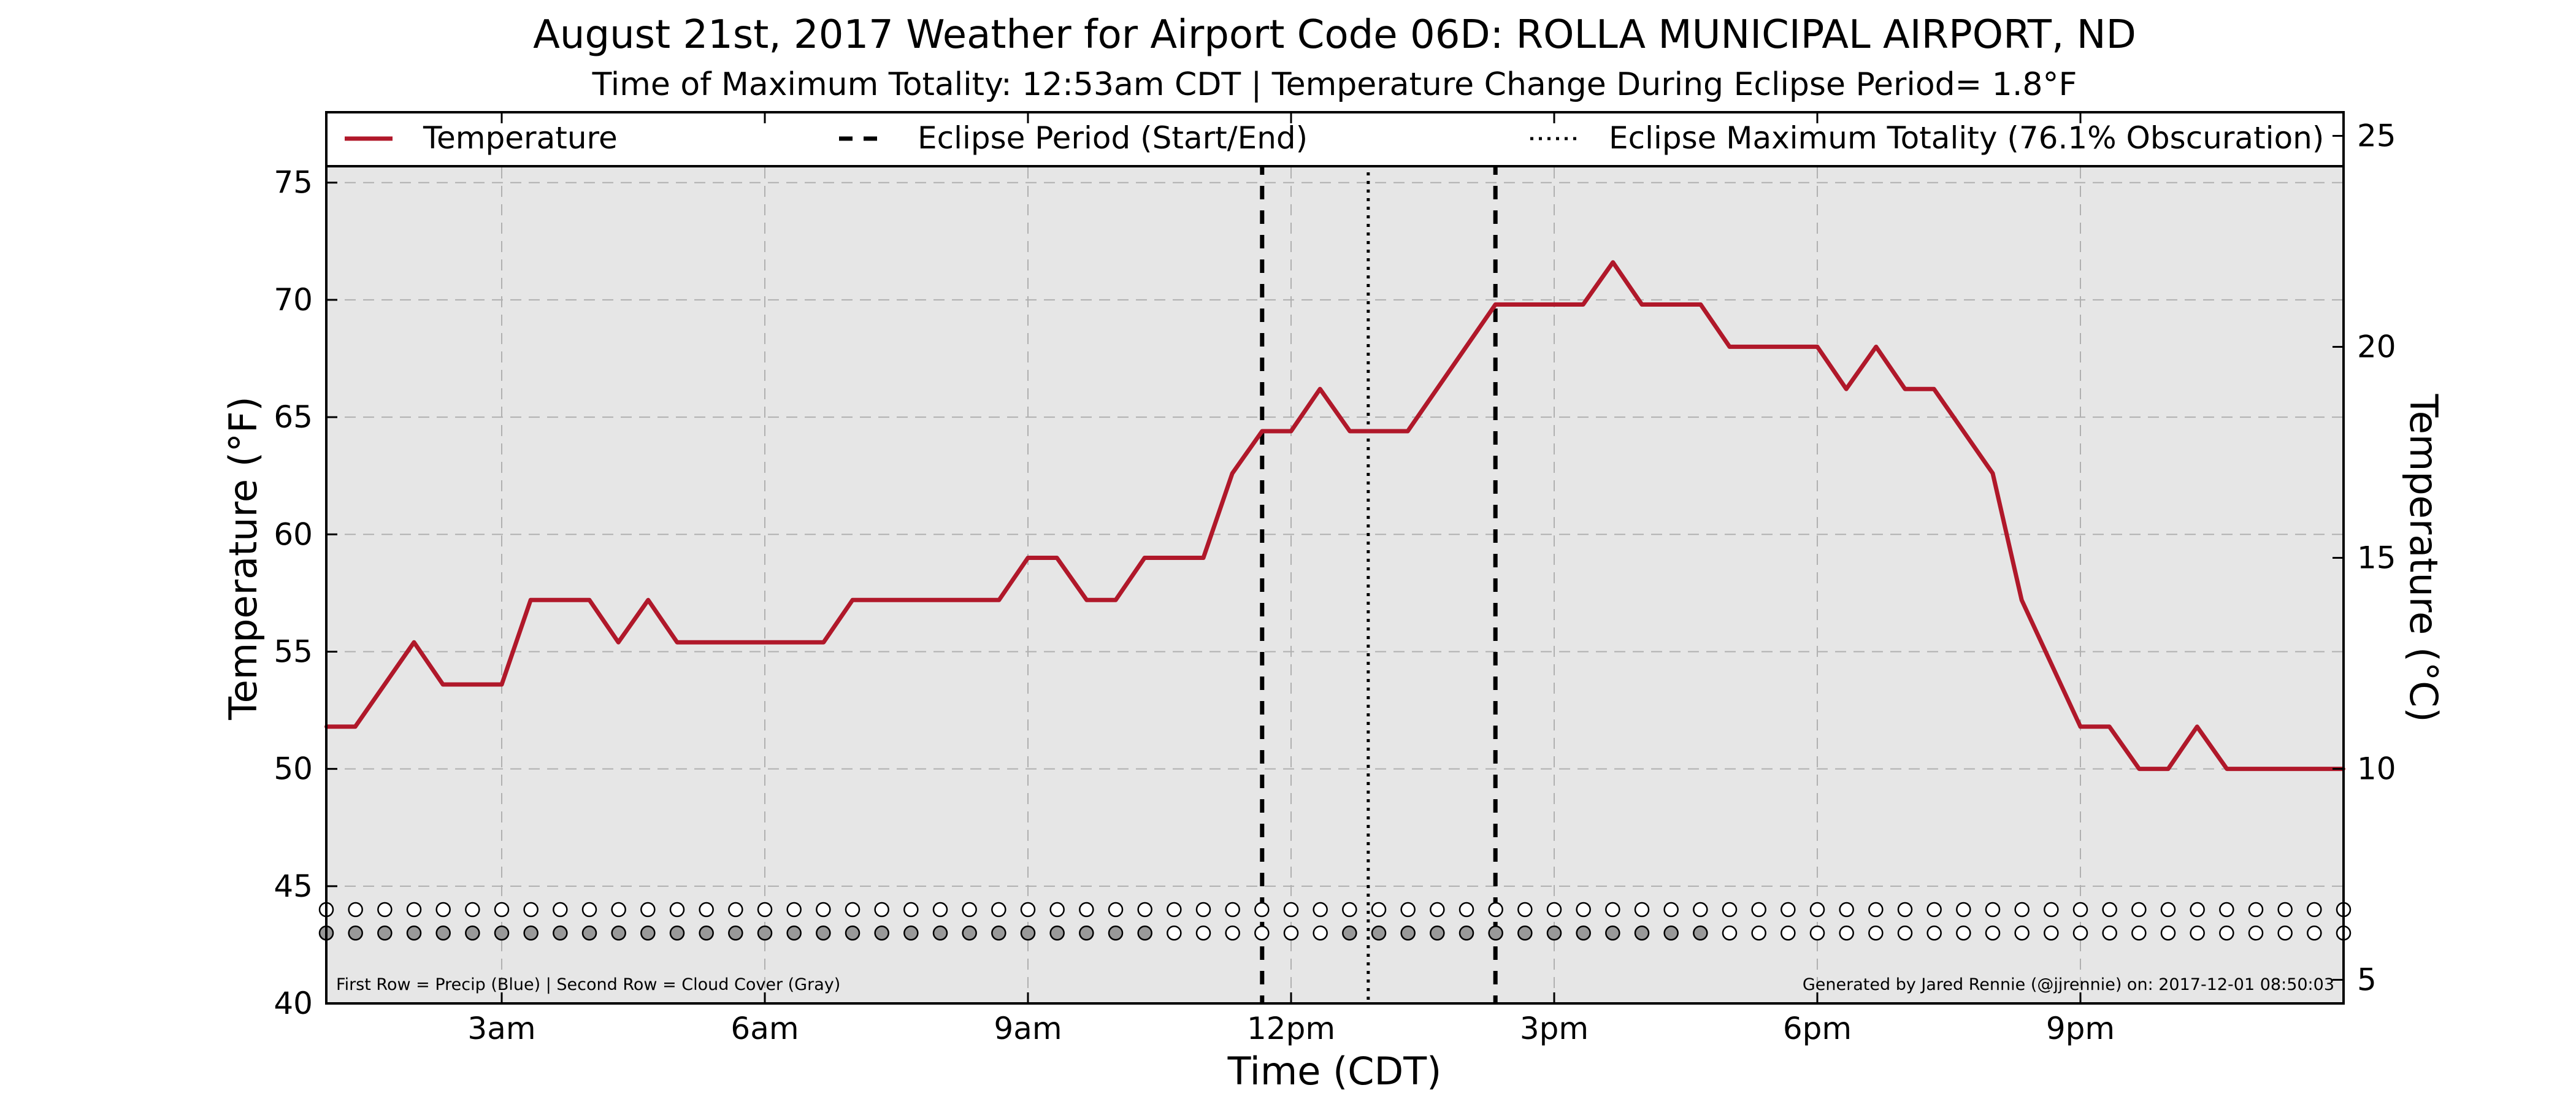 The image size is (2576, 1104). I want to click on y-axis-ticks: 40 45 50 55 60 65 70 75, so click(305, 593).